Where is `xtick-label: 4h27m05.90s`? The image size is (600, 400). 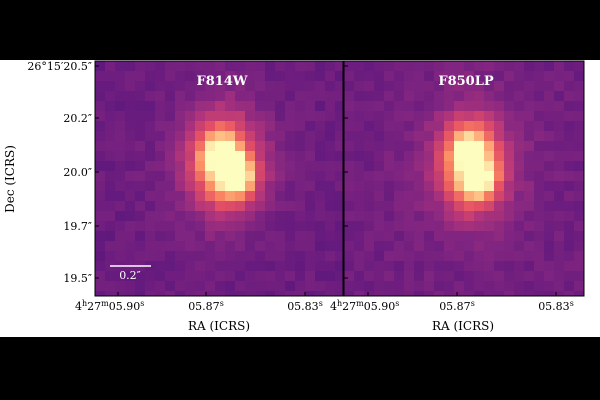
xtick-label: 4h27m05.90s is located at coordinates (109, 306).